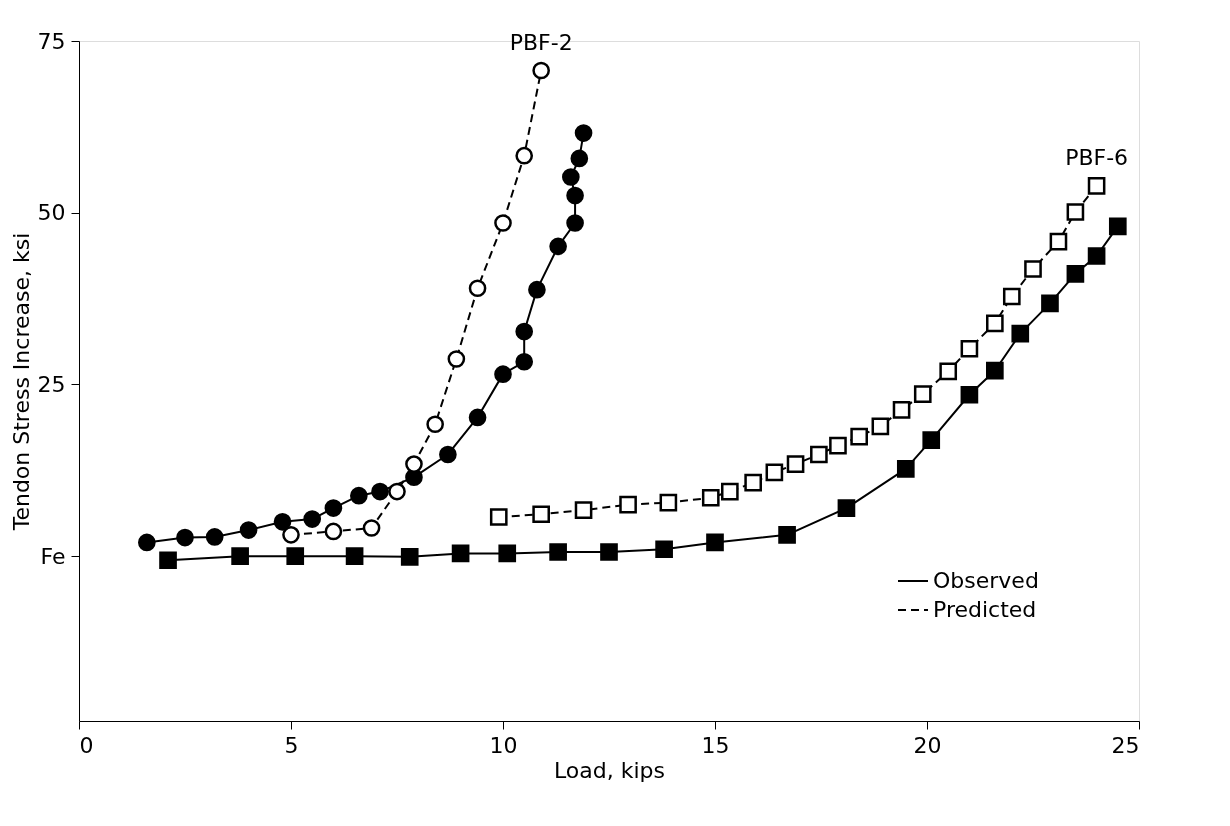  I want to click on x-axis-title: Load, kips, so click(609, 770).